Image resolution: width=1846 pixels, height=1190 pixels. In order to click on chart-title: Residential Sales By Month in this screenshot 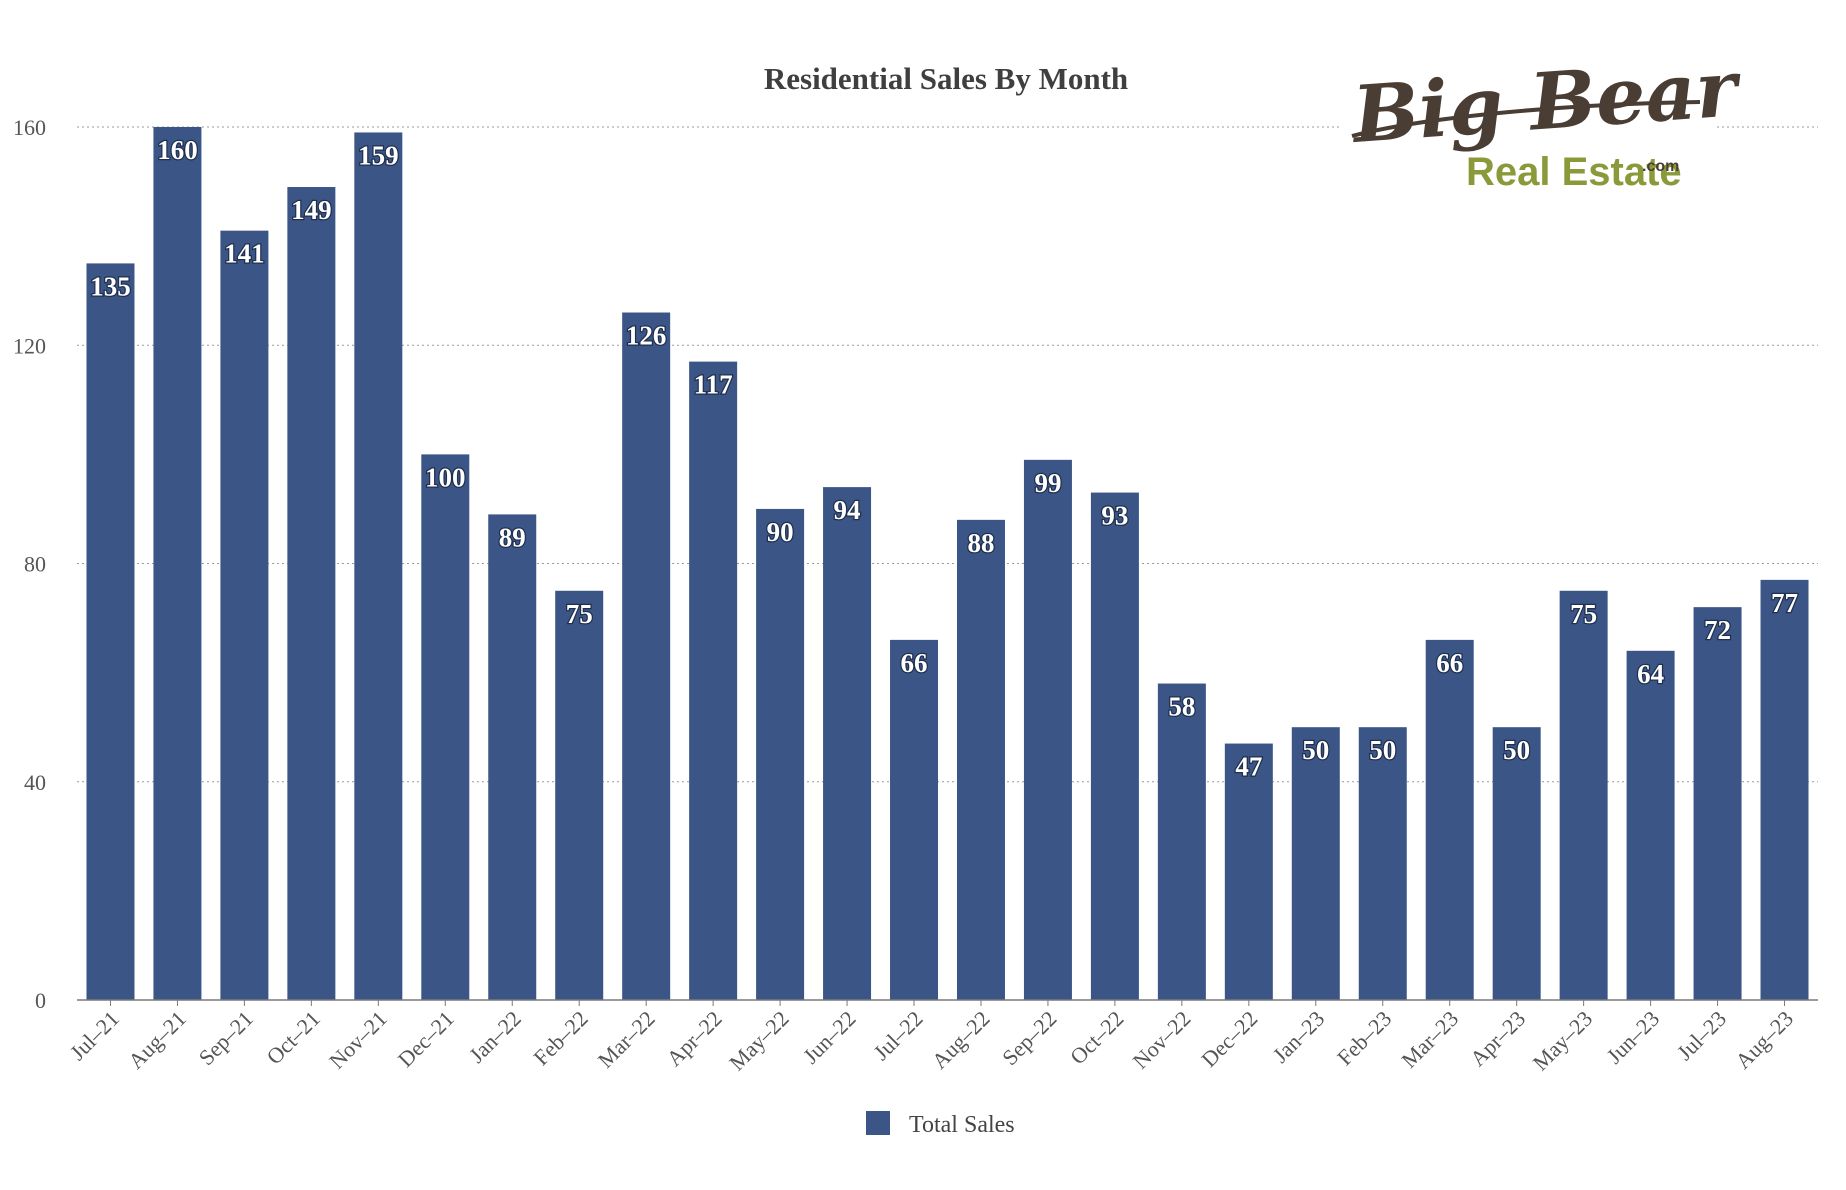, I will do `click(946, 78)`.